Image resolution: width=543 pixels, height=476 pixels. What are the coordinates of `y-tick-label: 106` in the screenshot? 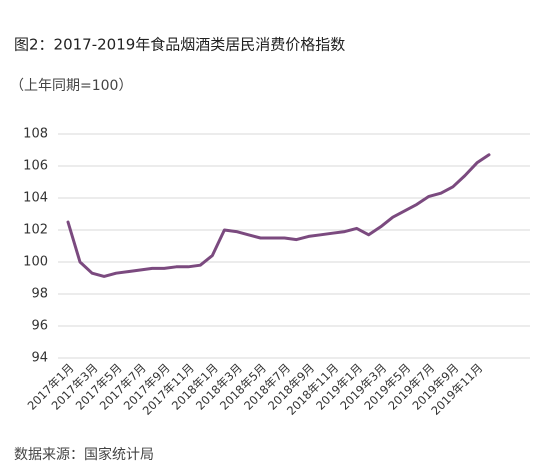 It's located at (35, 166).